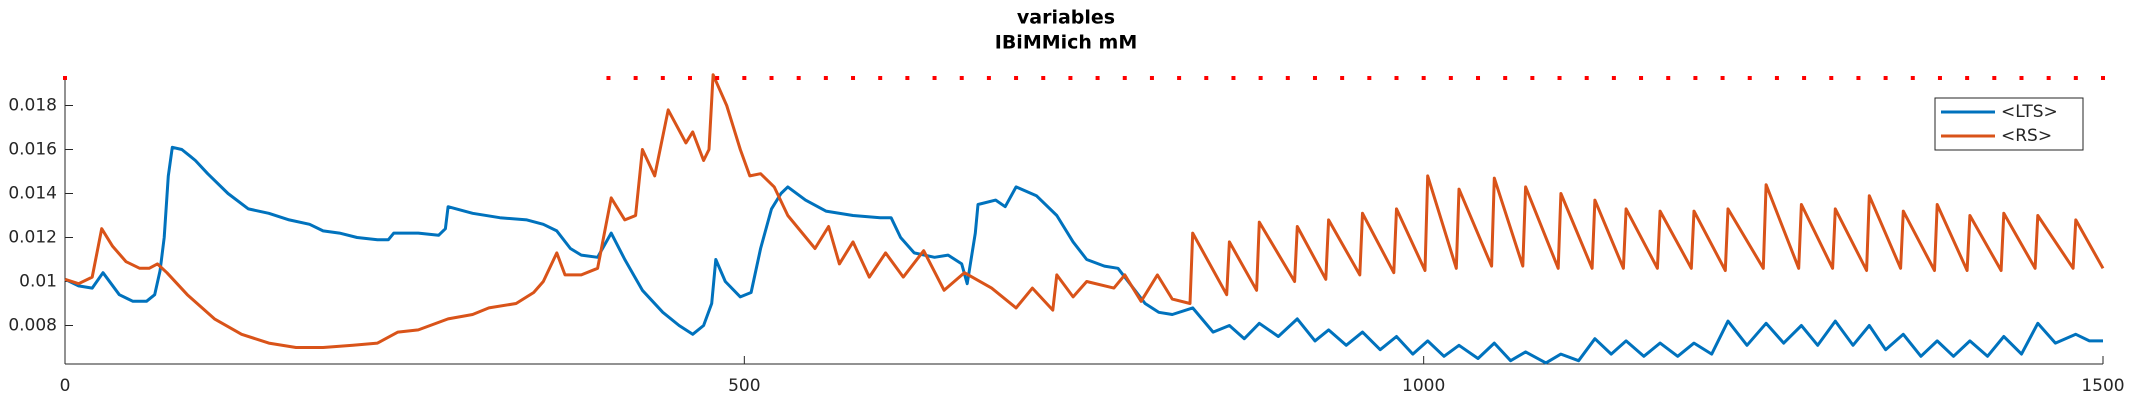 Image resolution: width=2133 pixels, height=400 pixels. What do you see at coordinates (2026, 136) in the screenshot?
I see `legend-label: <RS>` at bounding box center [2026, 136].